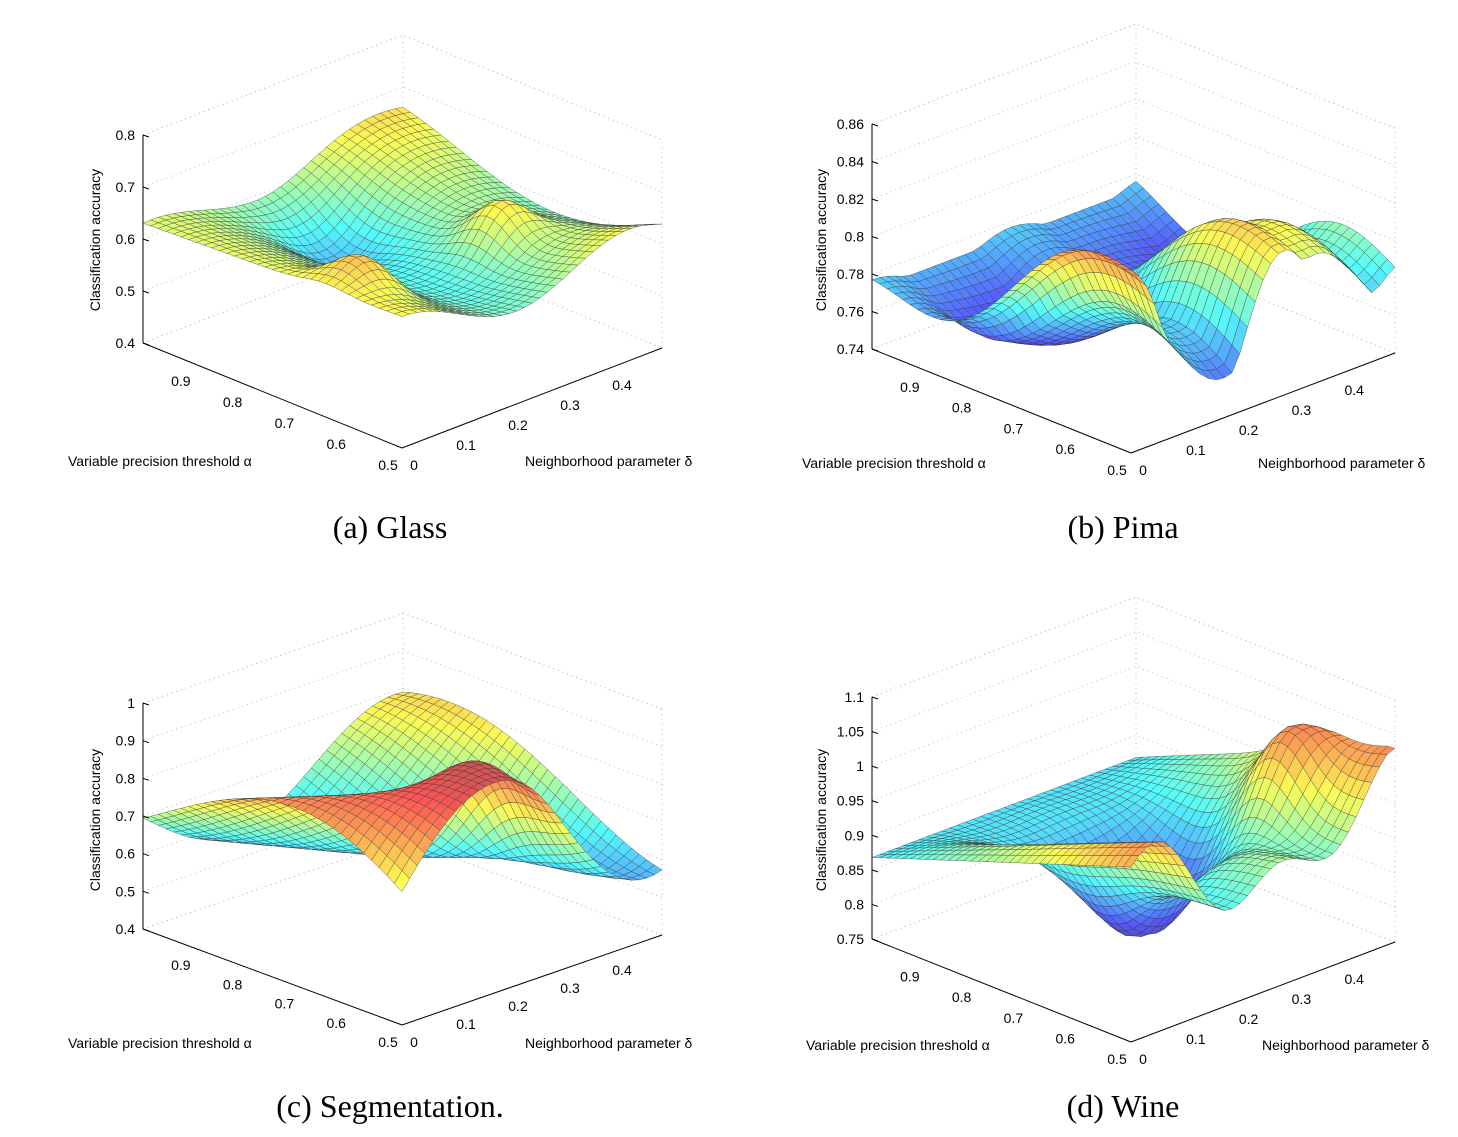 The image size is (1458, 1137). I want to click on panel-caption: (b) Pima, so click(1122, 527).